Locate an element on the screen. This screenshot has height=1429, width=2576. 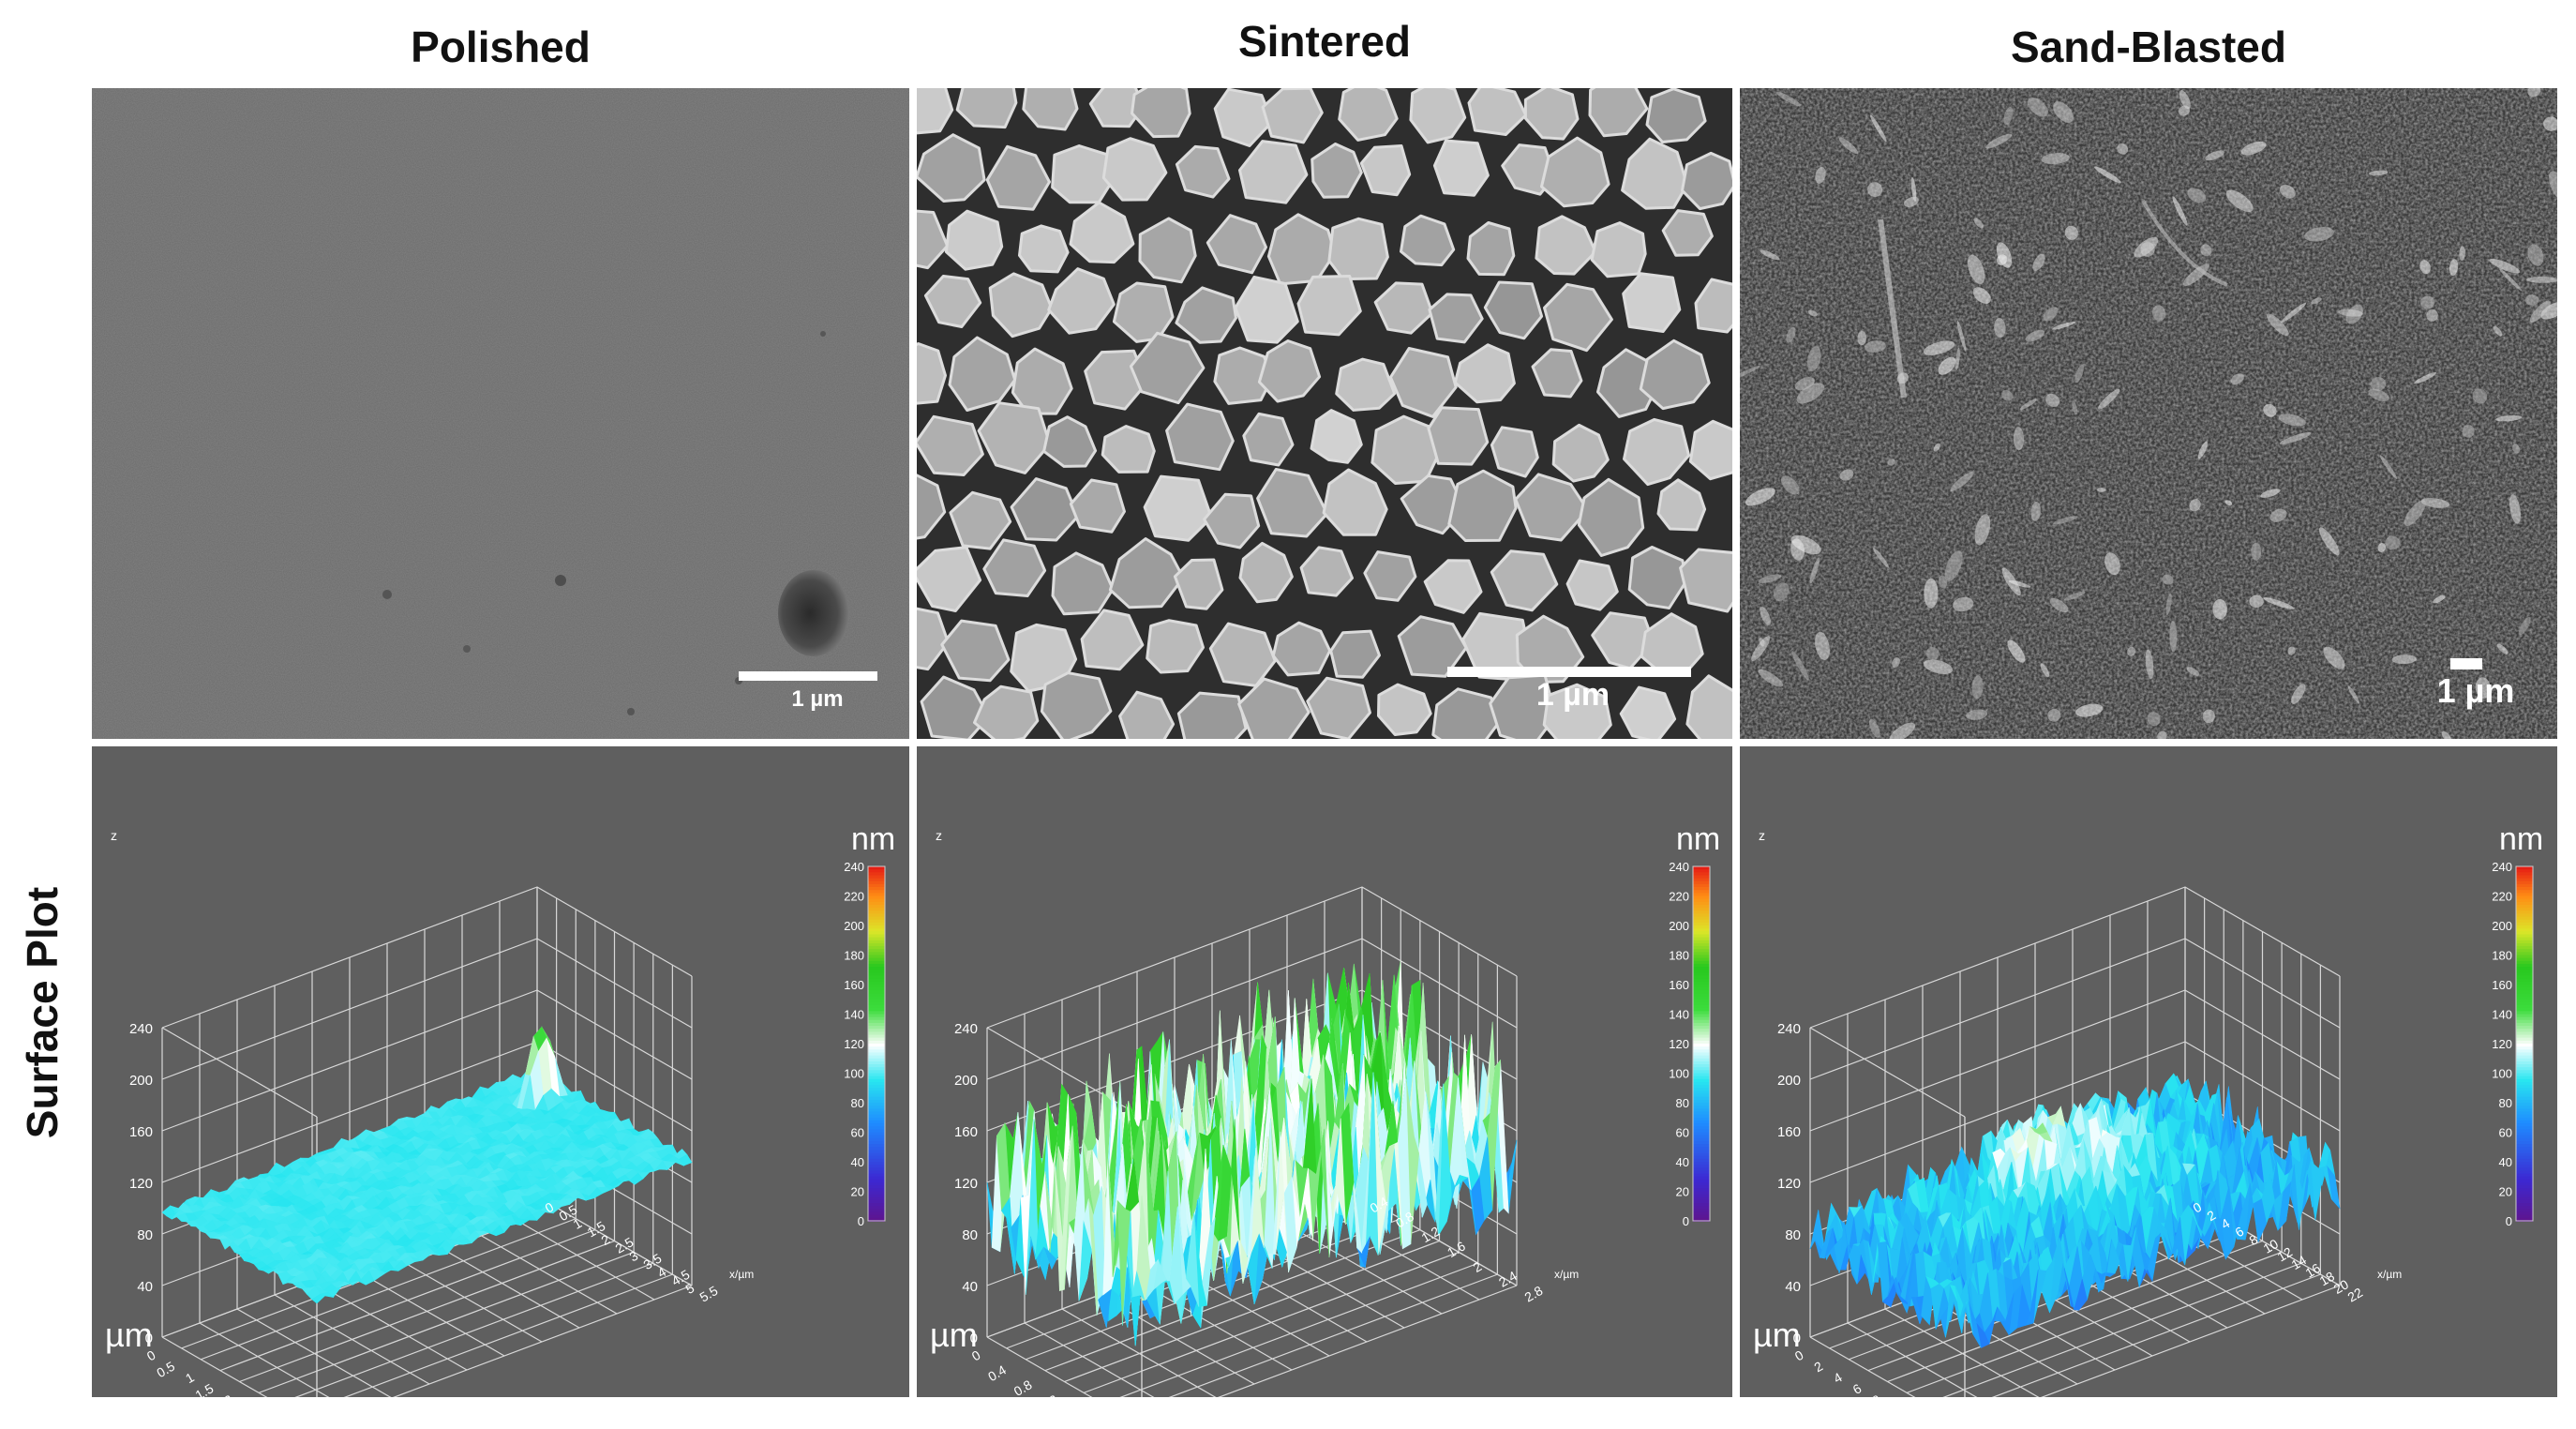
x-tick-label: 2 is located at coordinates (1478, 1266).